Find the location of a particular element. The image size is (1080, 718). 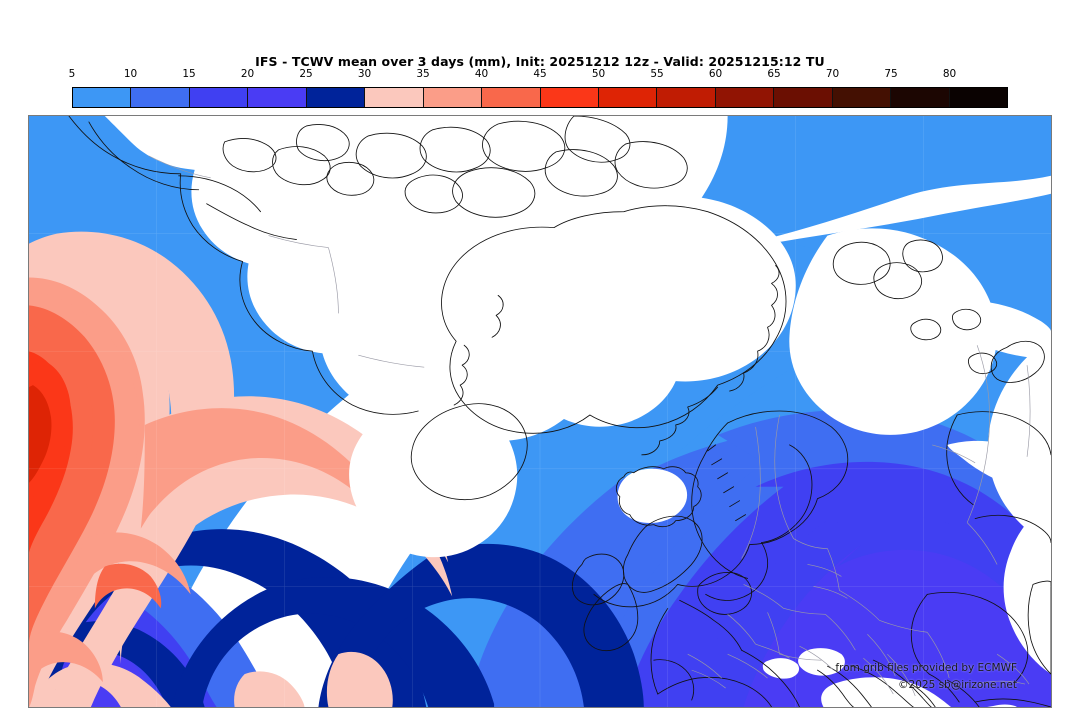

colorbar-tick-60: 60 is located at coordinates (715, 74).